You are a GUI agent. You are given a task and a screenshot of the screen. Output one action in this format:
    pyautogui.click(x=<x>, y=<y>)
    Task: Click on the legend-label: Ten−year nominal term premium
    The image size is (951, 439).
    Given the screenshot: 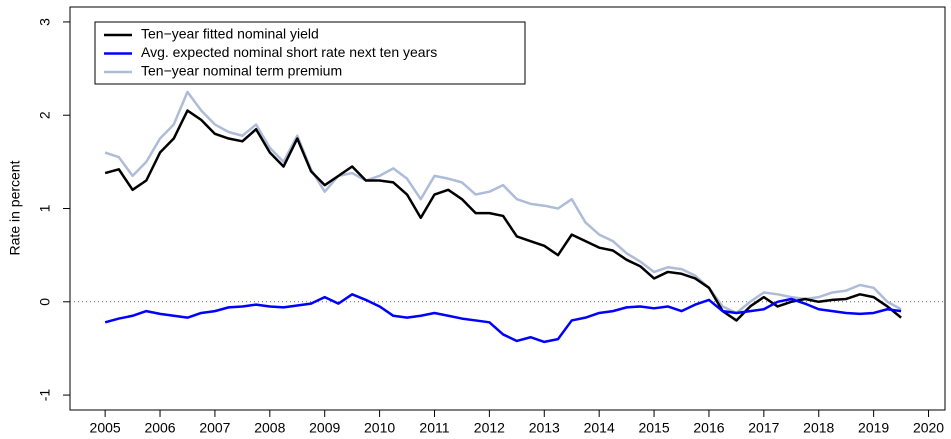 What is the action you would take?
    pyautogui.click(x=241, y=71)
    